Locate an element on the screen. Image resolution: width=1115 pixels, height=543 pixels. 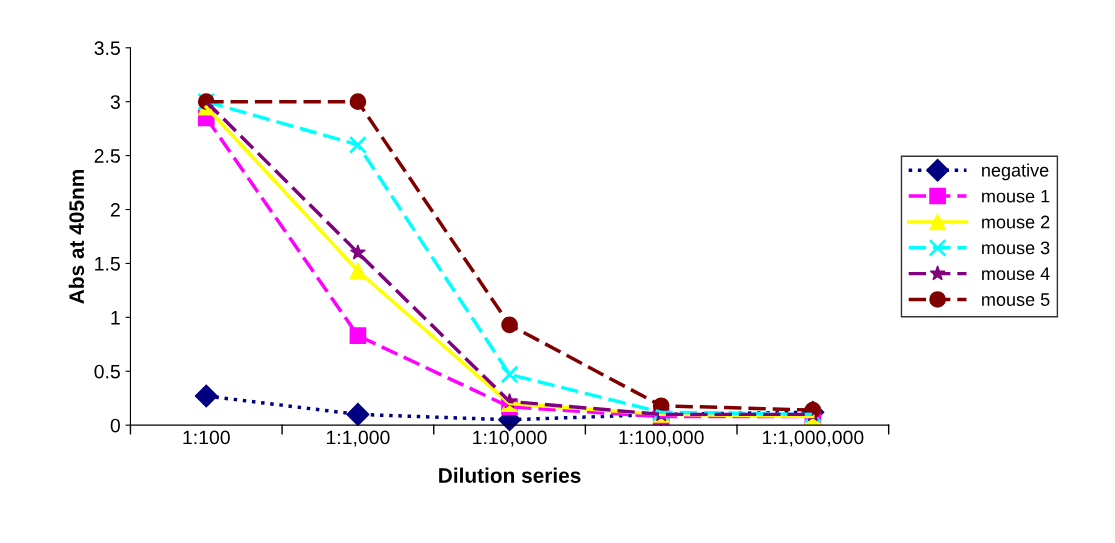
y-tick-label: 0.5 is located at coordinates (107, 371).